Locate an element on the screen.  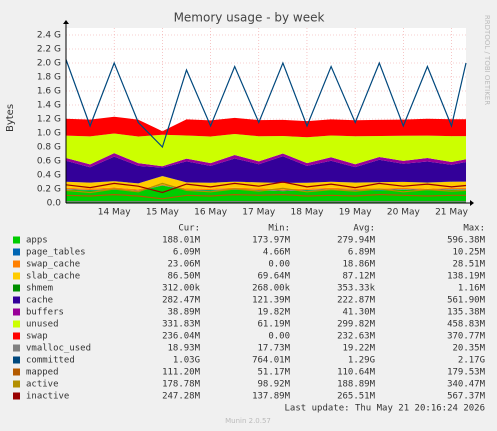
legend-value: 265.51M is located at coordinates (356, 397).